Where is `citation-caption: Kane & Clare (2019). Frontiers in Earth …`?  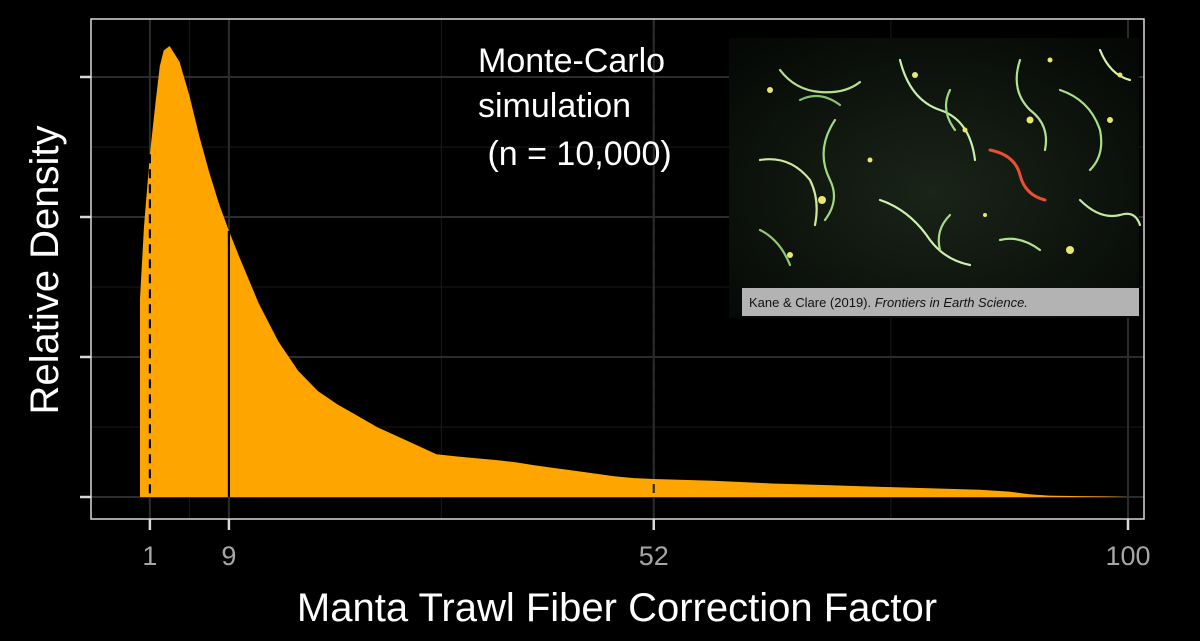 citation-caption: Kane & Clare (2019). Frontiers in Earth … is located at coordinates (888, 302).